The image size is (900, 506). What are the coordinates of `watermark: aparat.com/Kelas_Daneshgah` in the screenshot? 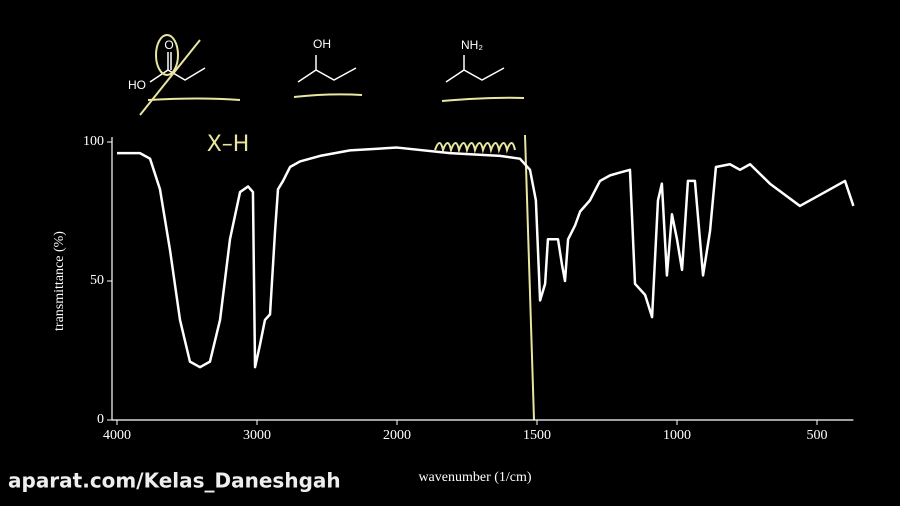 It's located at (174, 481).